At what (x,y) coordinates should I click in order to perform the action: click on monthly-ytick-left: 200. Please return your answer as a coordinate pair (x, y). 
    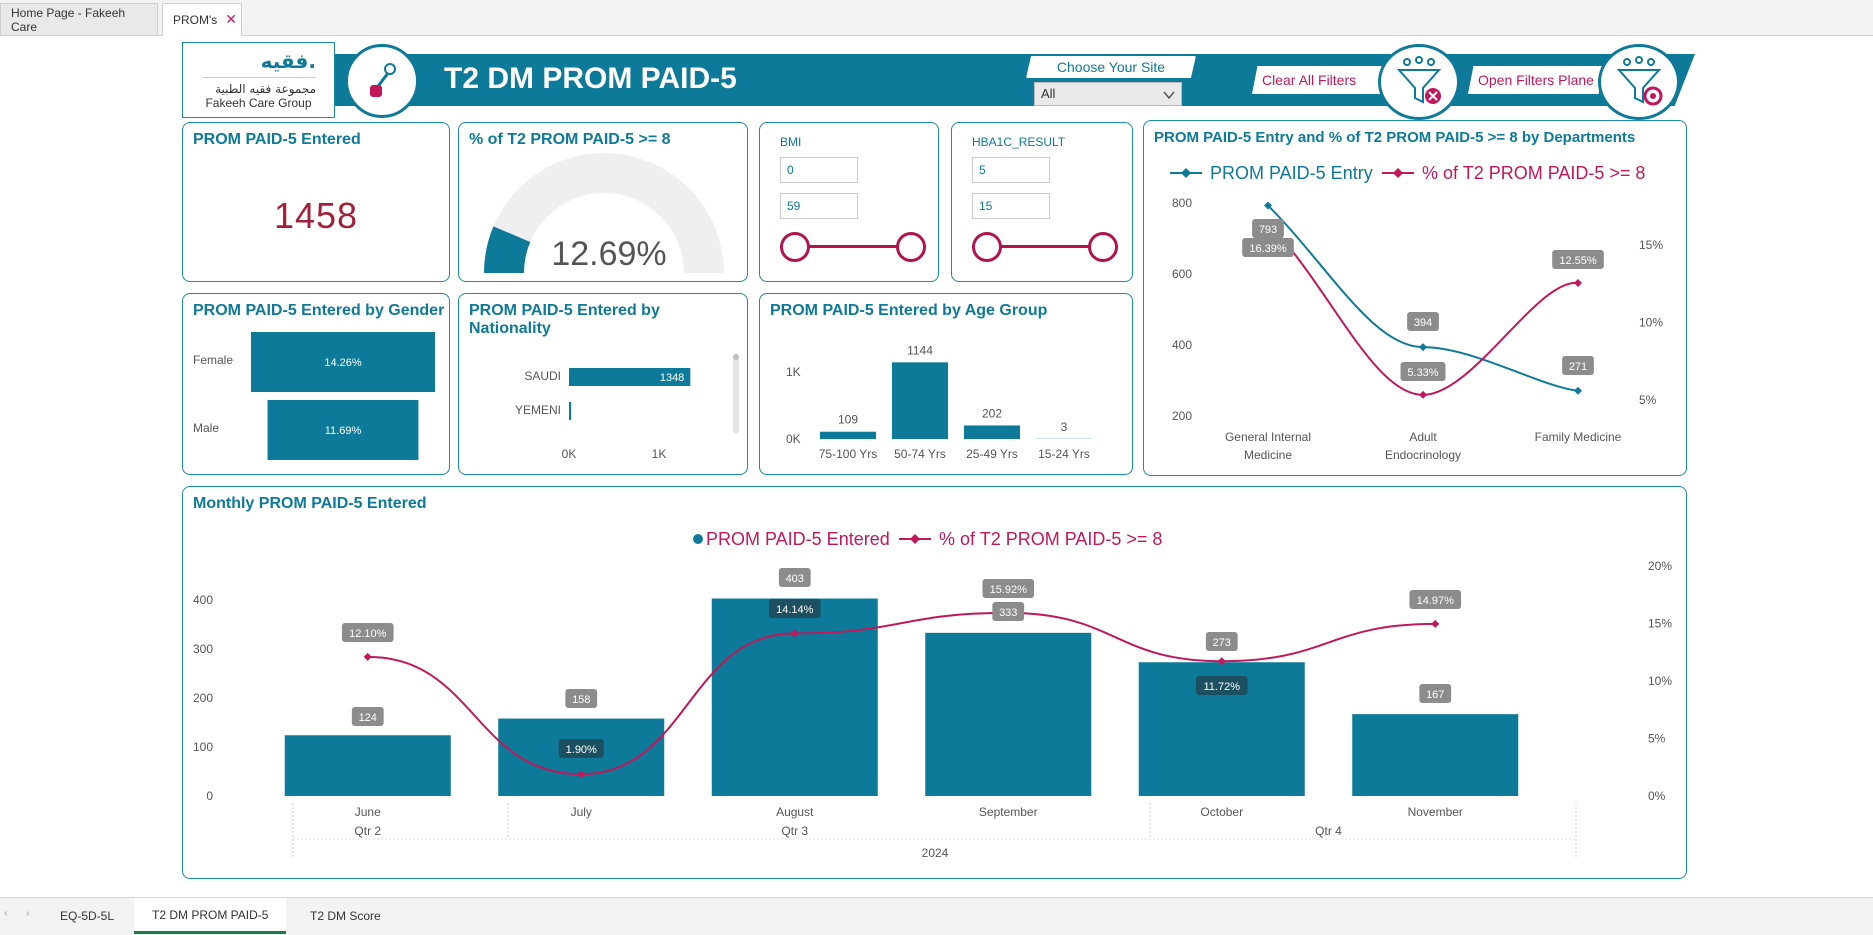
    Looking at the image, I should click on (203, 698).